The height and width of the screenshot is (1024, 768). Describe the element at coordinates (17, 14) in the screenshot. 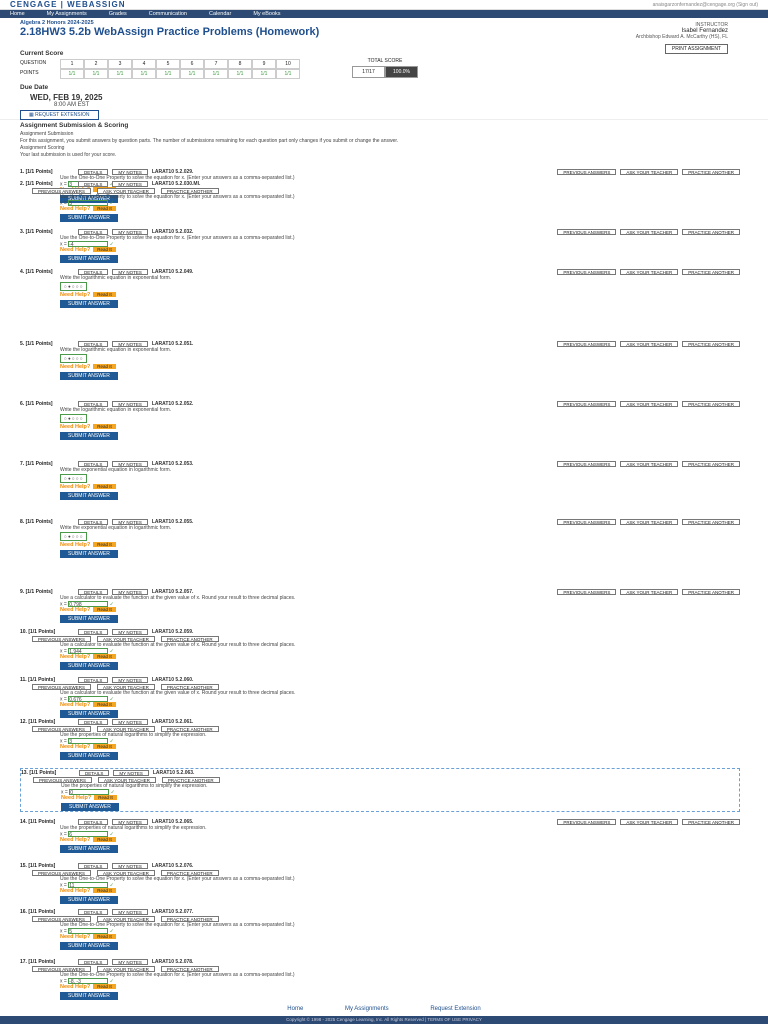

I see `nav-home: Home` at that location.